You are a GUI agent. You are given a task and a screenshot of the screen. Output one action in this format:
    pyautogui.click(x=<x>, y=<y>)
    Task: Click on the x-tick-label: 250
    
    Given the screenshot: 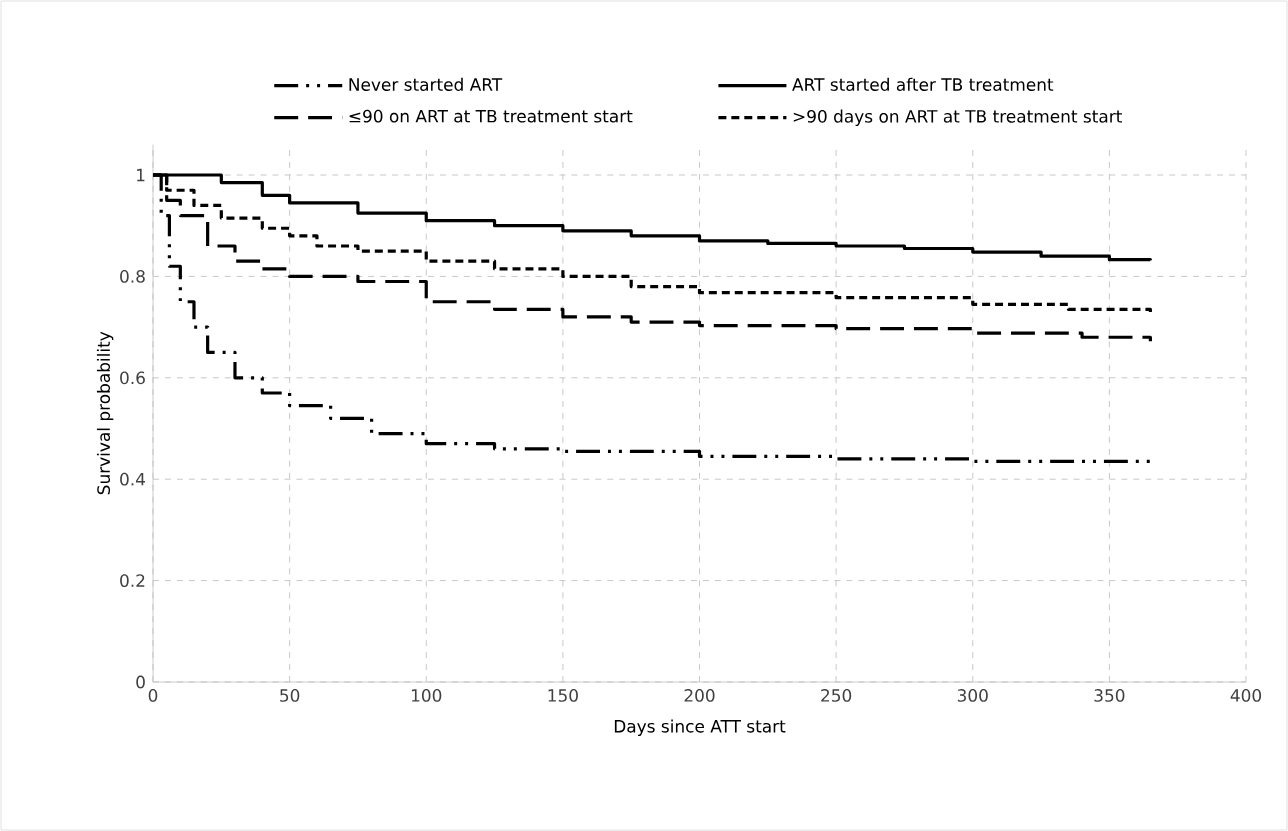 What is the action you would take?
    pyautogui.click(x=836, y=695)
    